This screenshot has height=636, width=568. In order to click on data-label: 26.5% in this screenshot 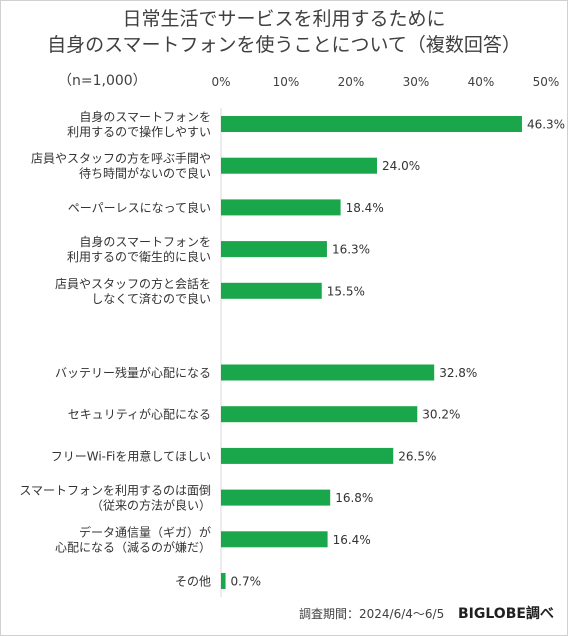, I will do `click(417, 456)`.